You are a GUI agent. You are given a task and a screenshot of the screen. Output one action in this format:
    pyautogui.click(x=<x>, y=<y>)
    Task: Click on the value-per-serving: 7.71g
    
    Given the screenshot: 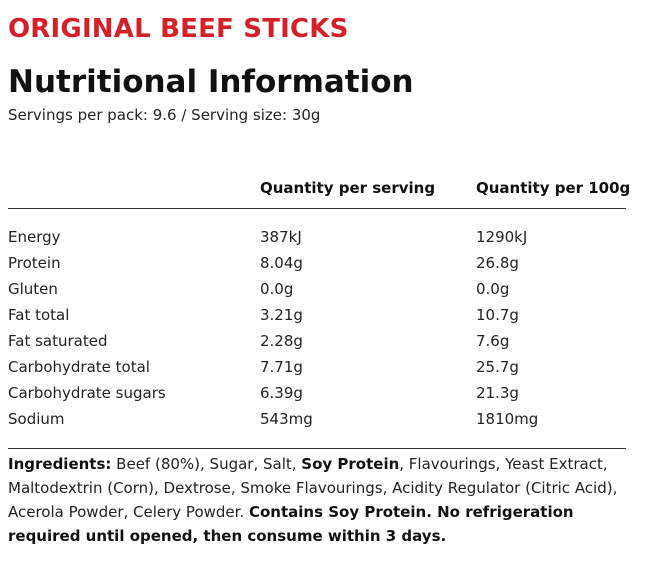 What is the action you would take?
    pyautogui.click(x=281, y=367)
    